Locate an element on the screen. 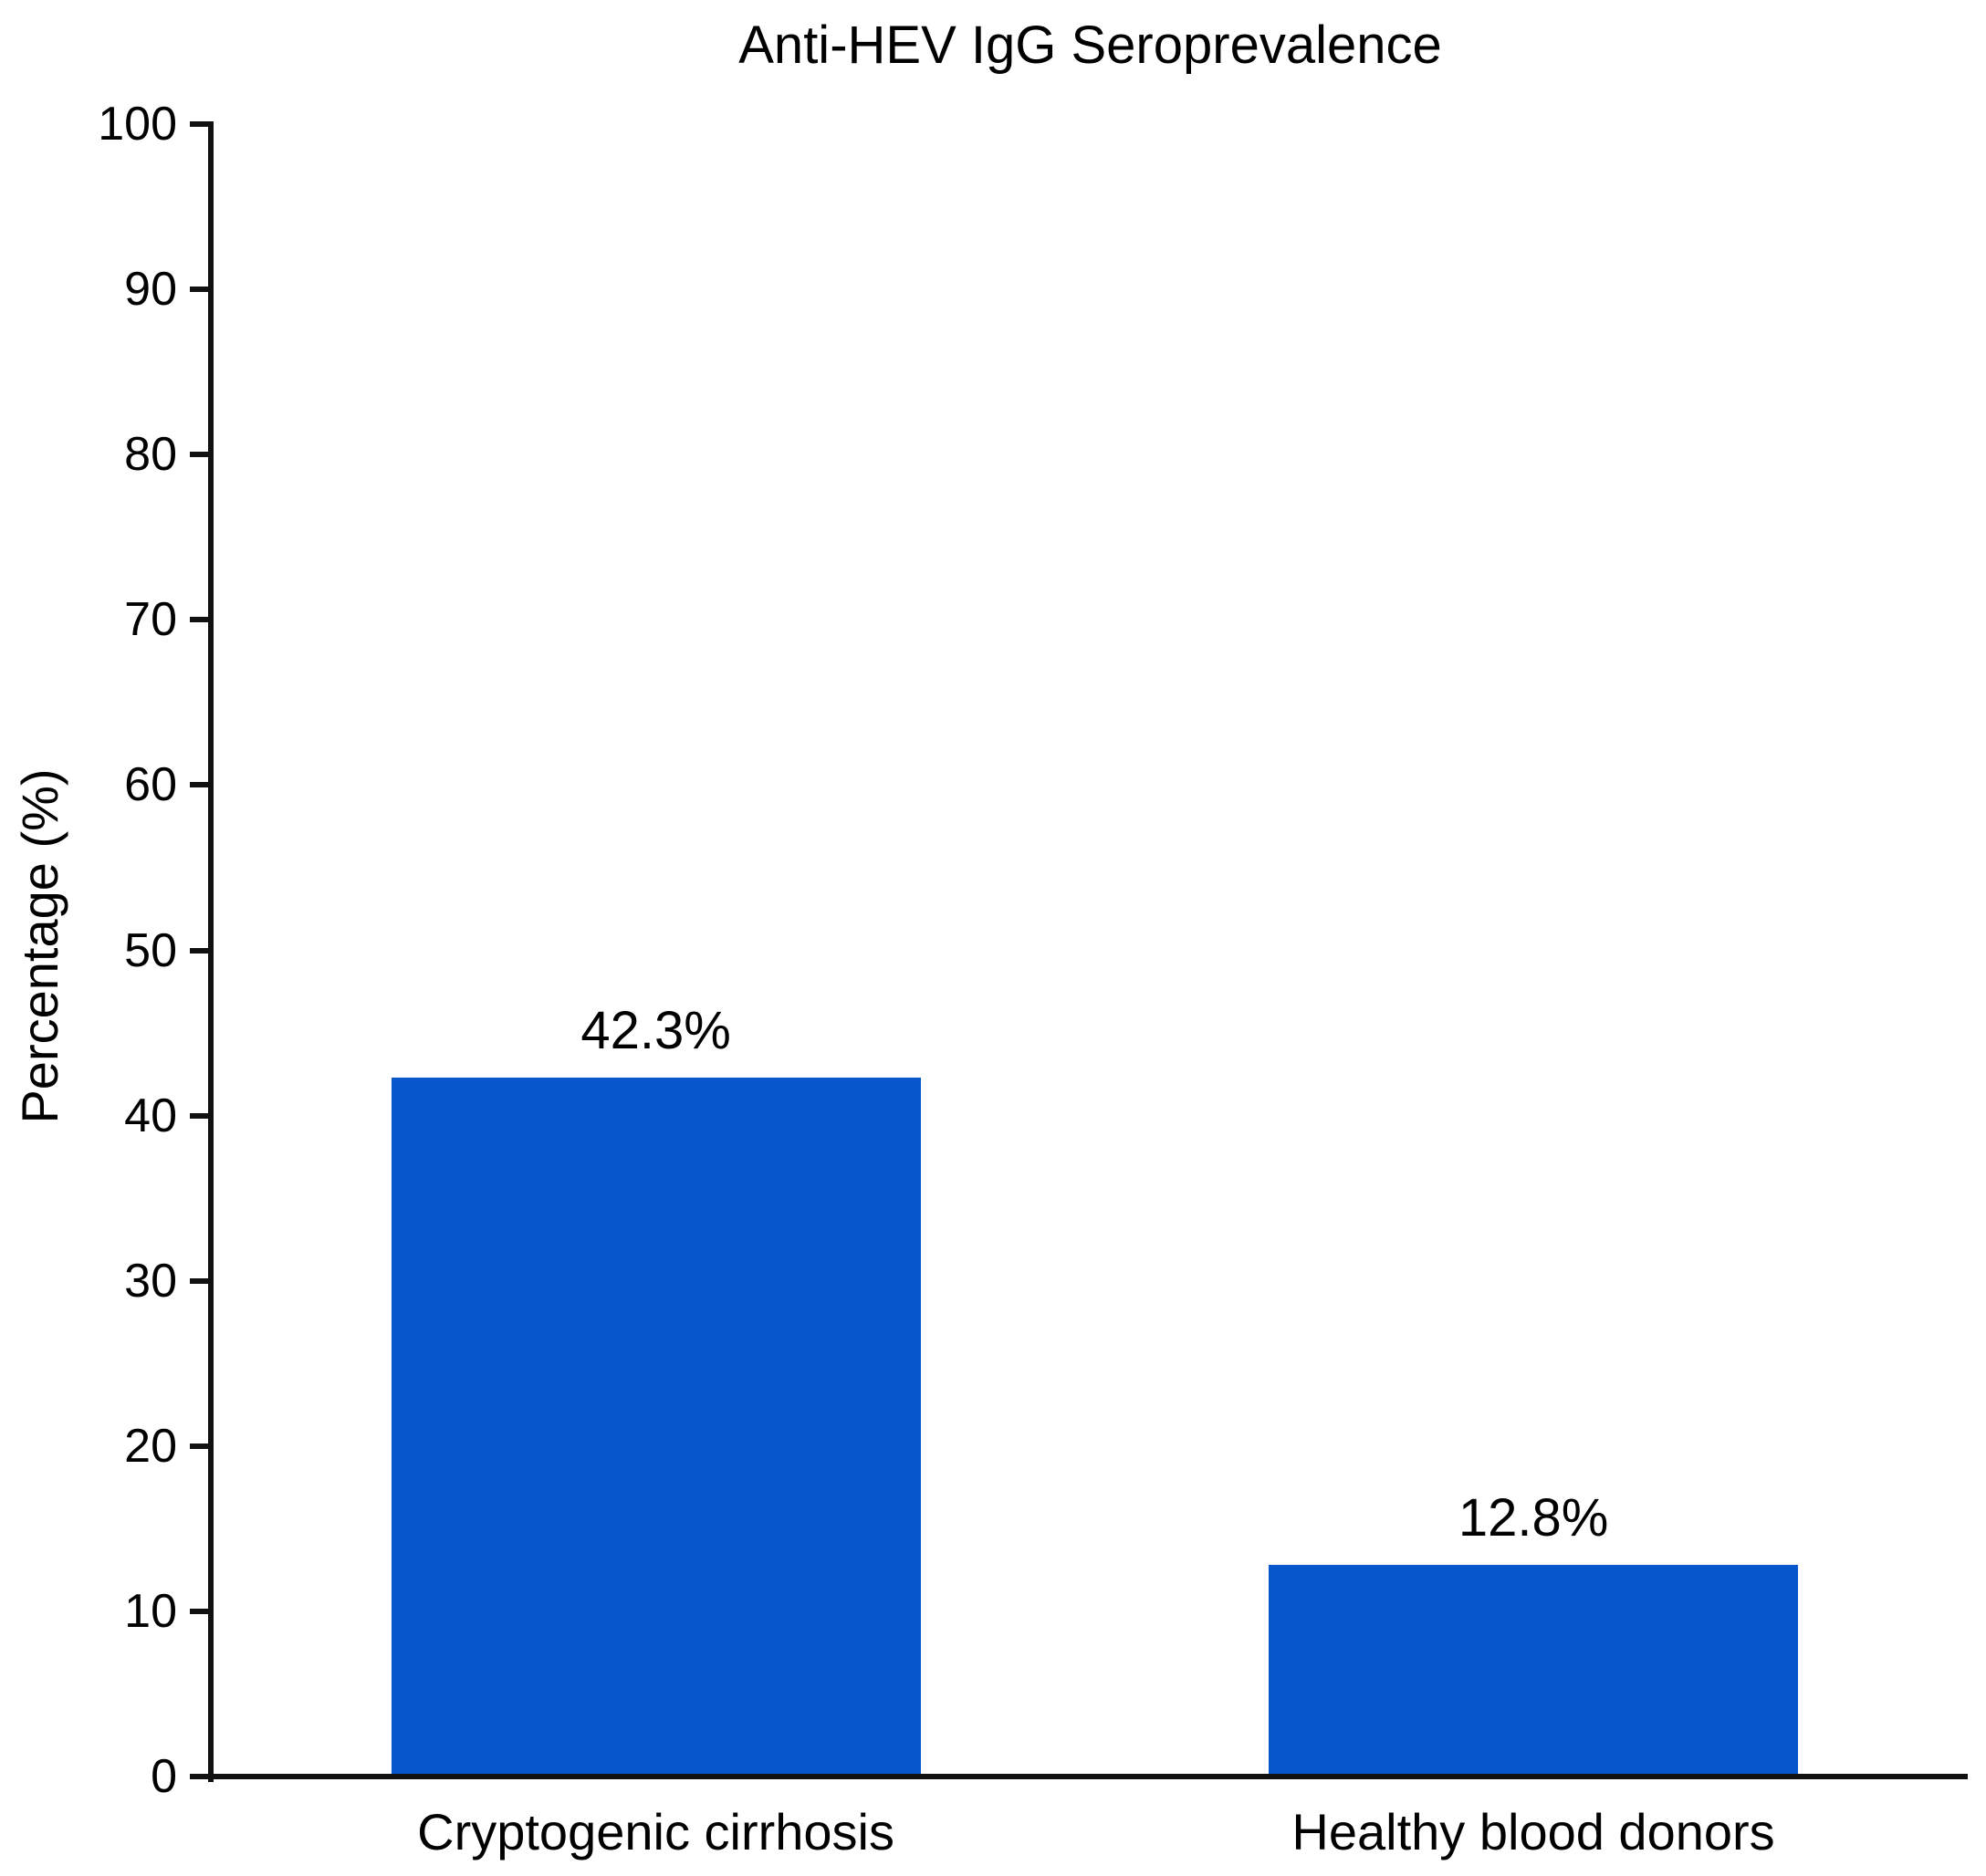 The height and width of the screenshot is (1876, 1986). y-tick-label: 30 is located at coordinates (150, 1281).